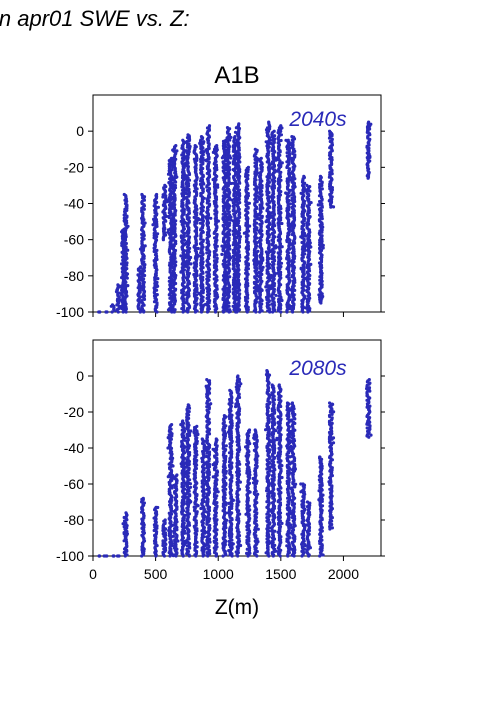  Describe the element at coordinates (74, 484) in the screenshot. I see `y-tick-label: -60` at that location.